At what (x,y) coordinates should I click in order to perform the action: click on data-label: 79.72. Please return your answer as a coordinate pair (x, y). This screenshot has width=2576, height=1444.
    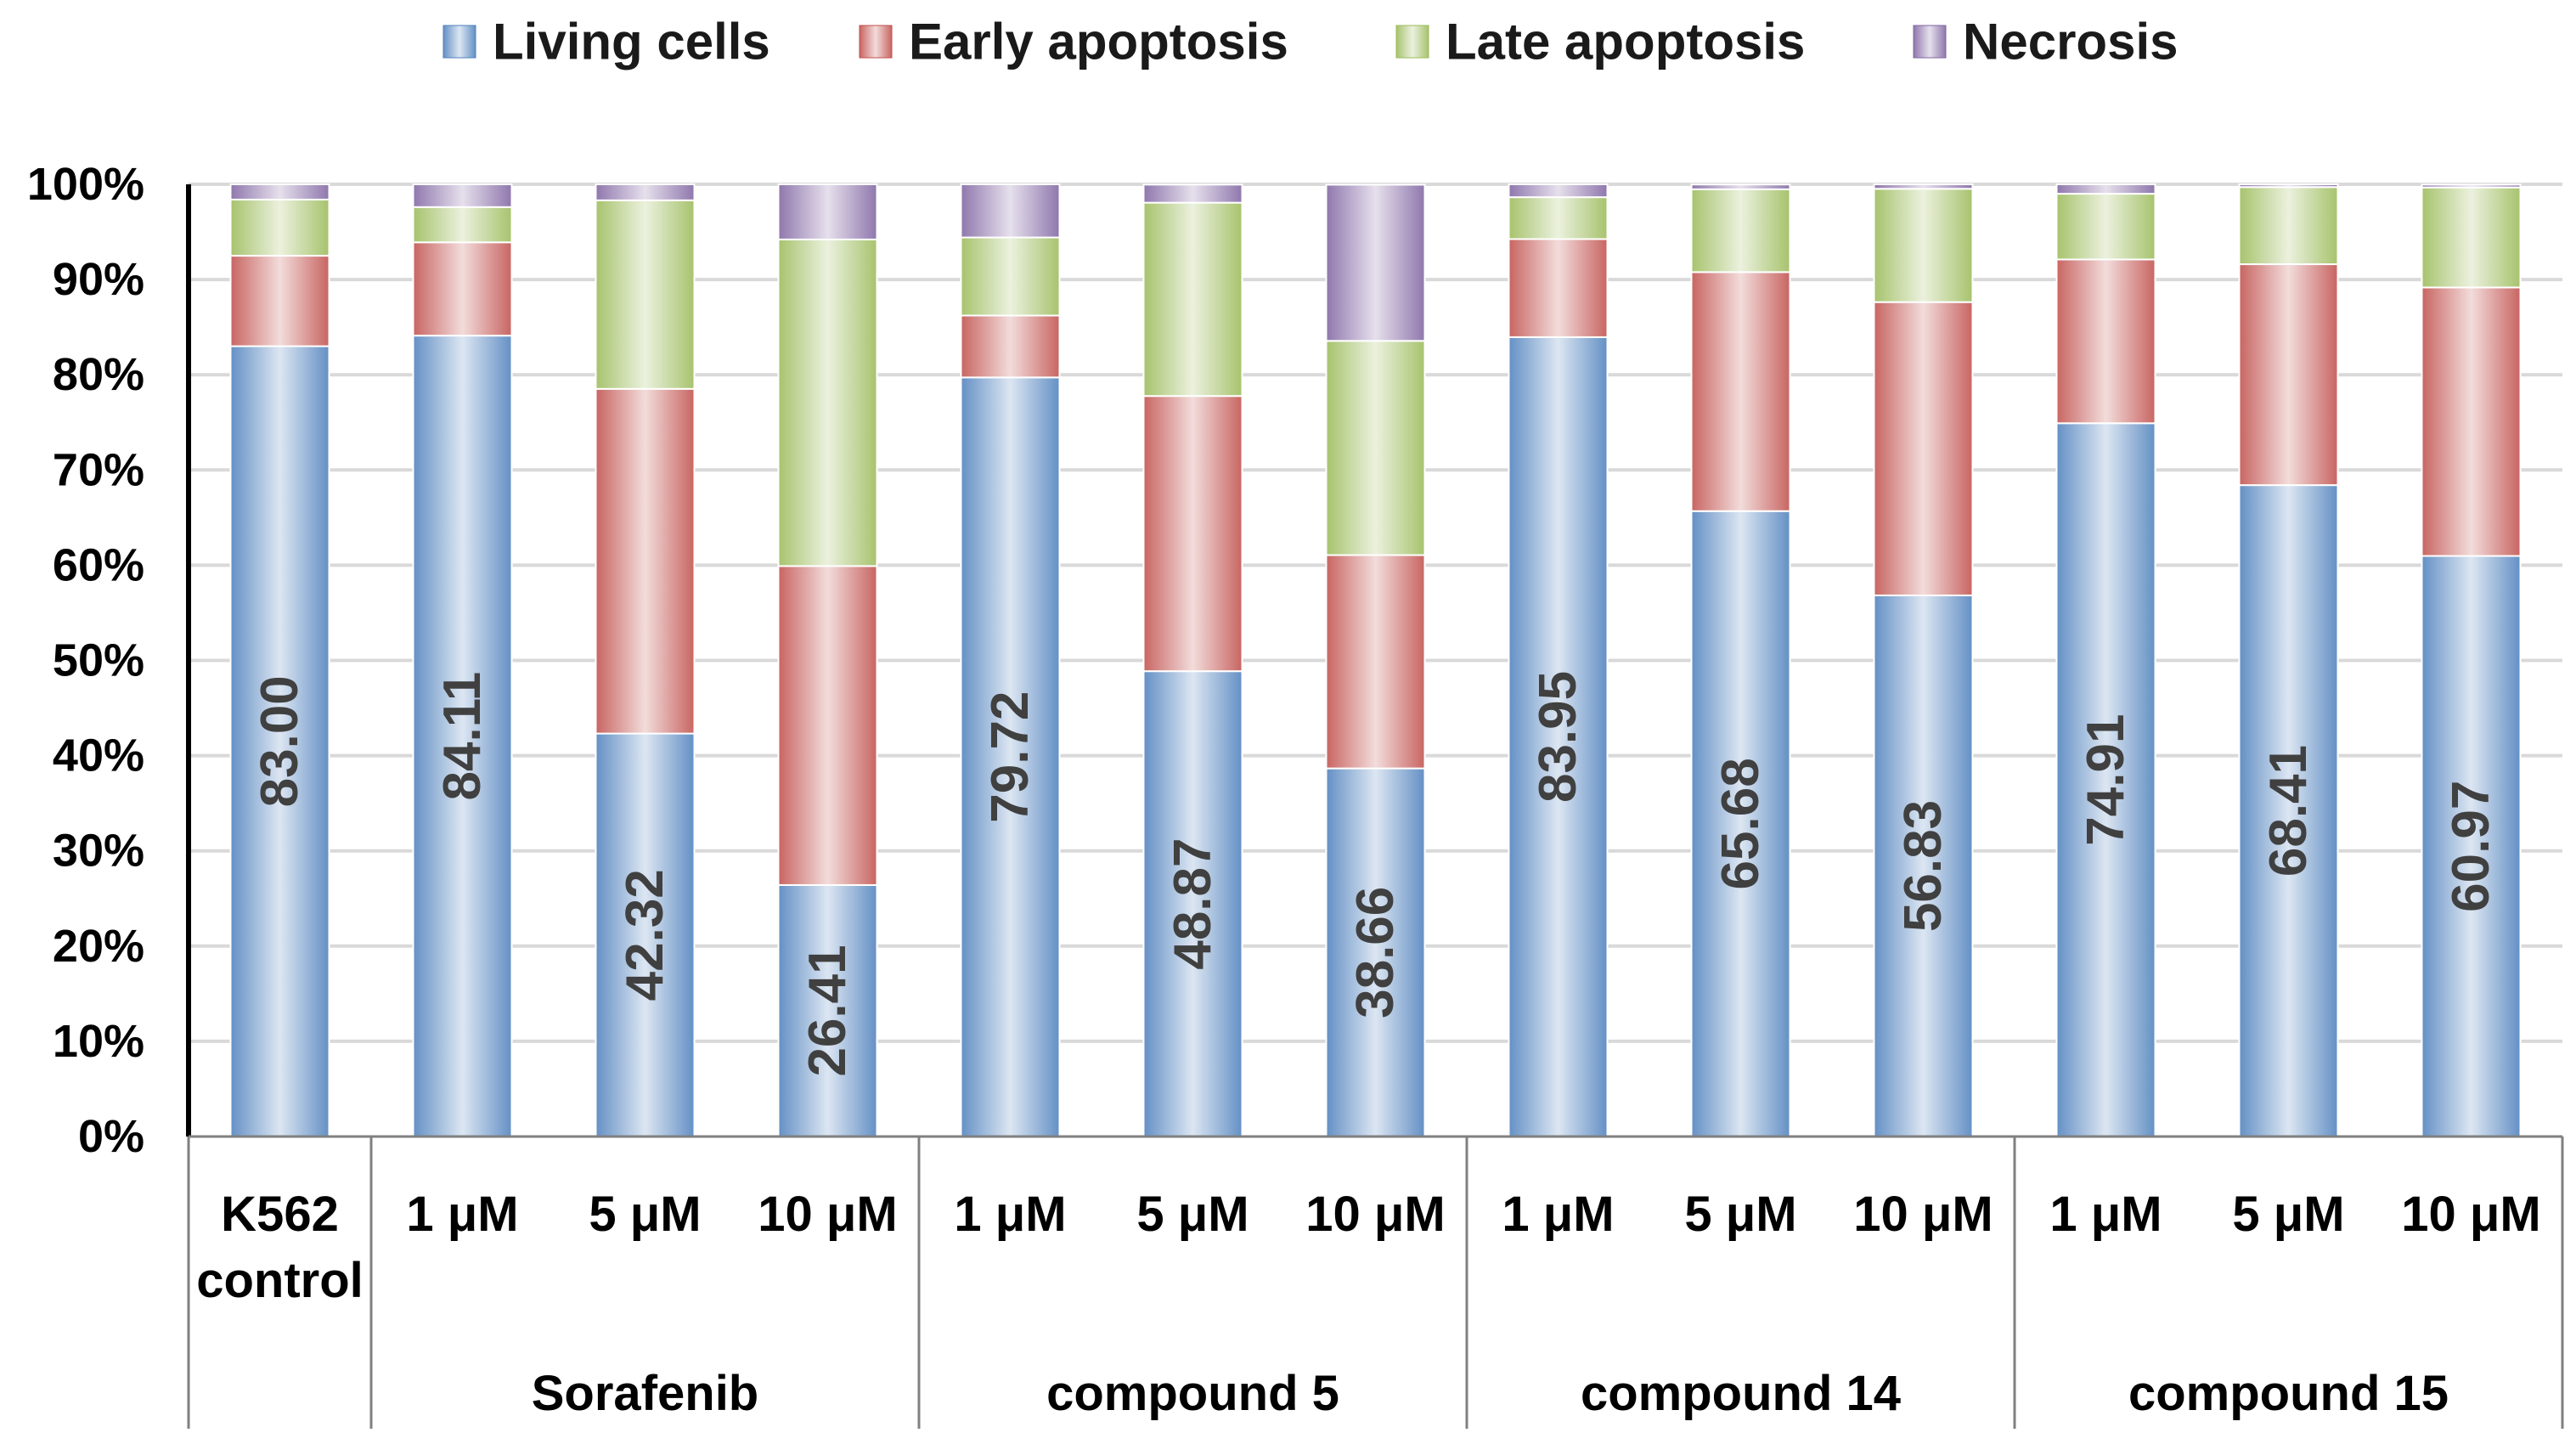
    Looking at the image, I should click on (1010, 757).